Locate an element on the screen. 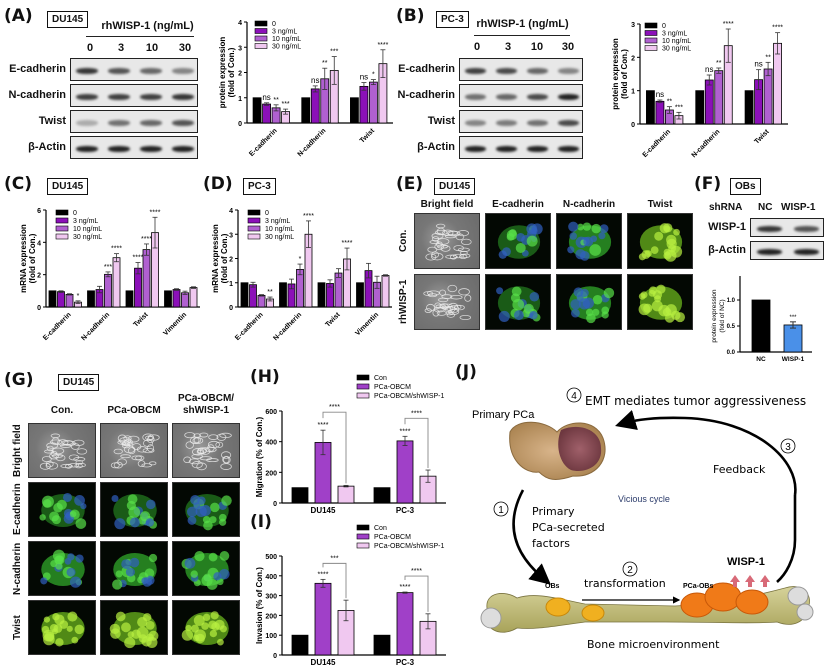 The height and width of the screenshot is (670, 824). step-3-label: Feedback is located at coordinates (739, 469).